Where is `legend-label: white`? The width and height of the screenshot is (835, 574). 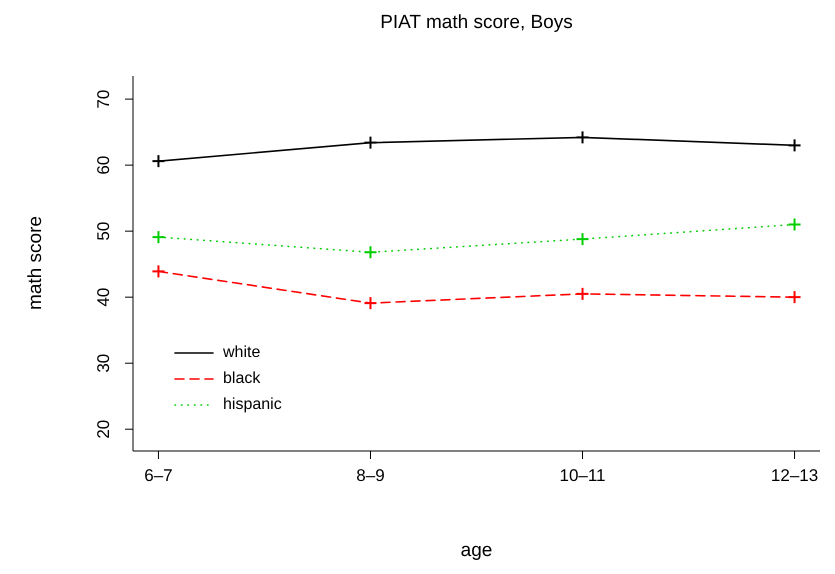
legend-label: white is located at coordinates (241, 353).